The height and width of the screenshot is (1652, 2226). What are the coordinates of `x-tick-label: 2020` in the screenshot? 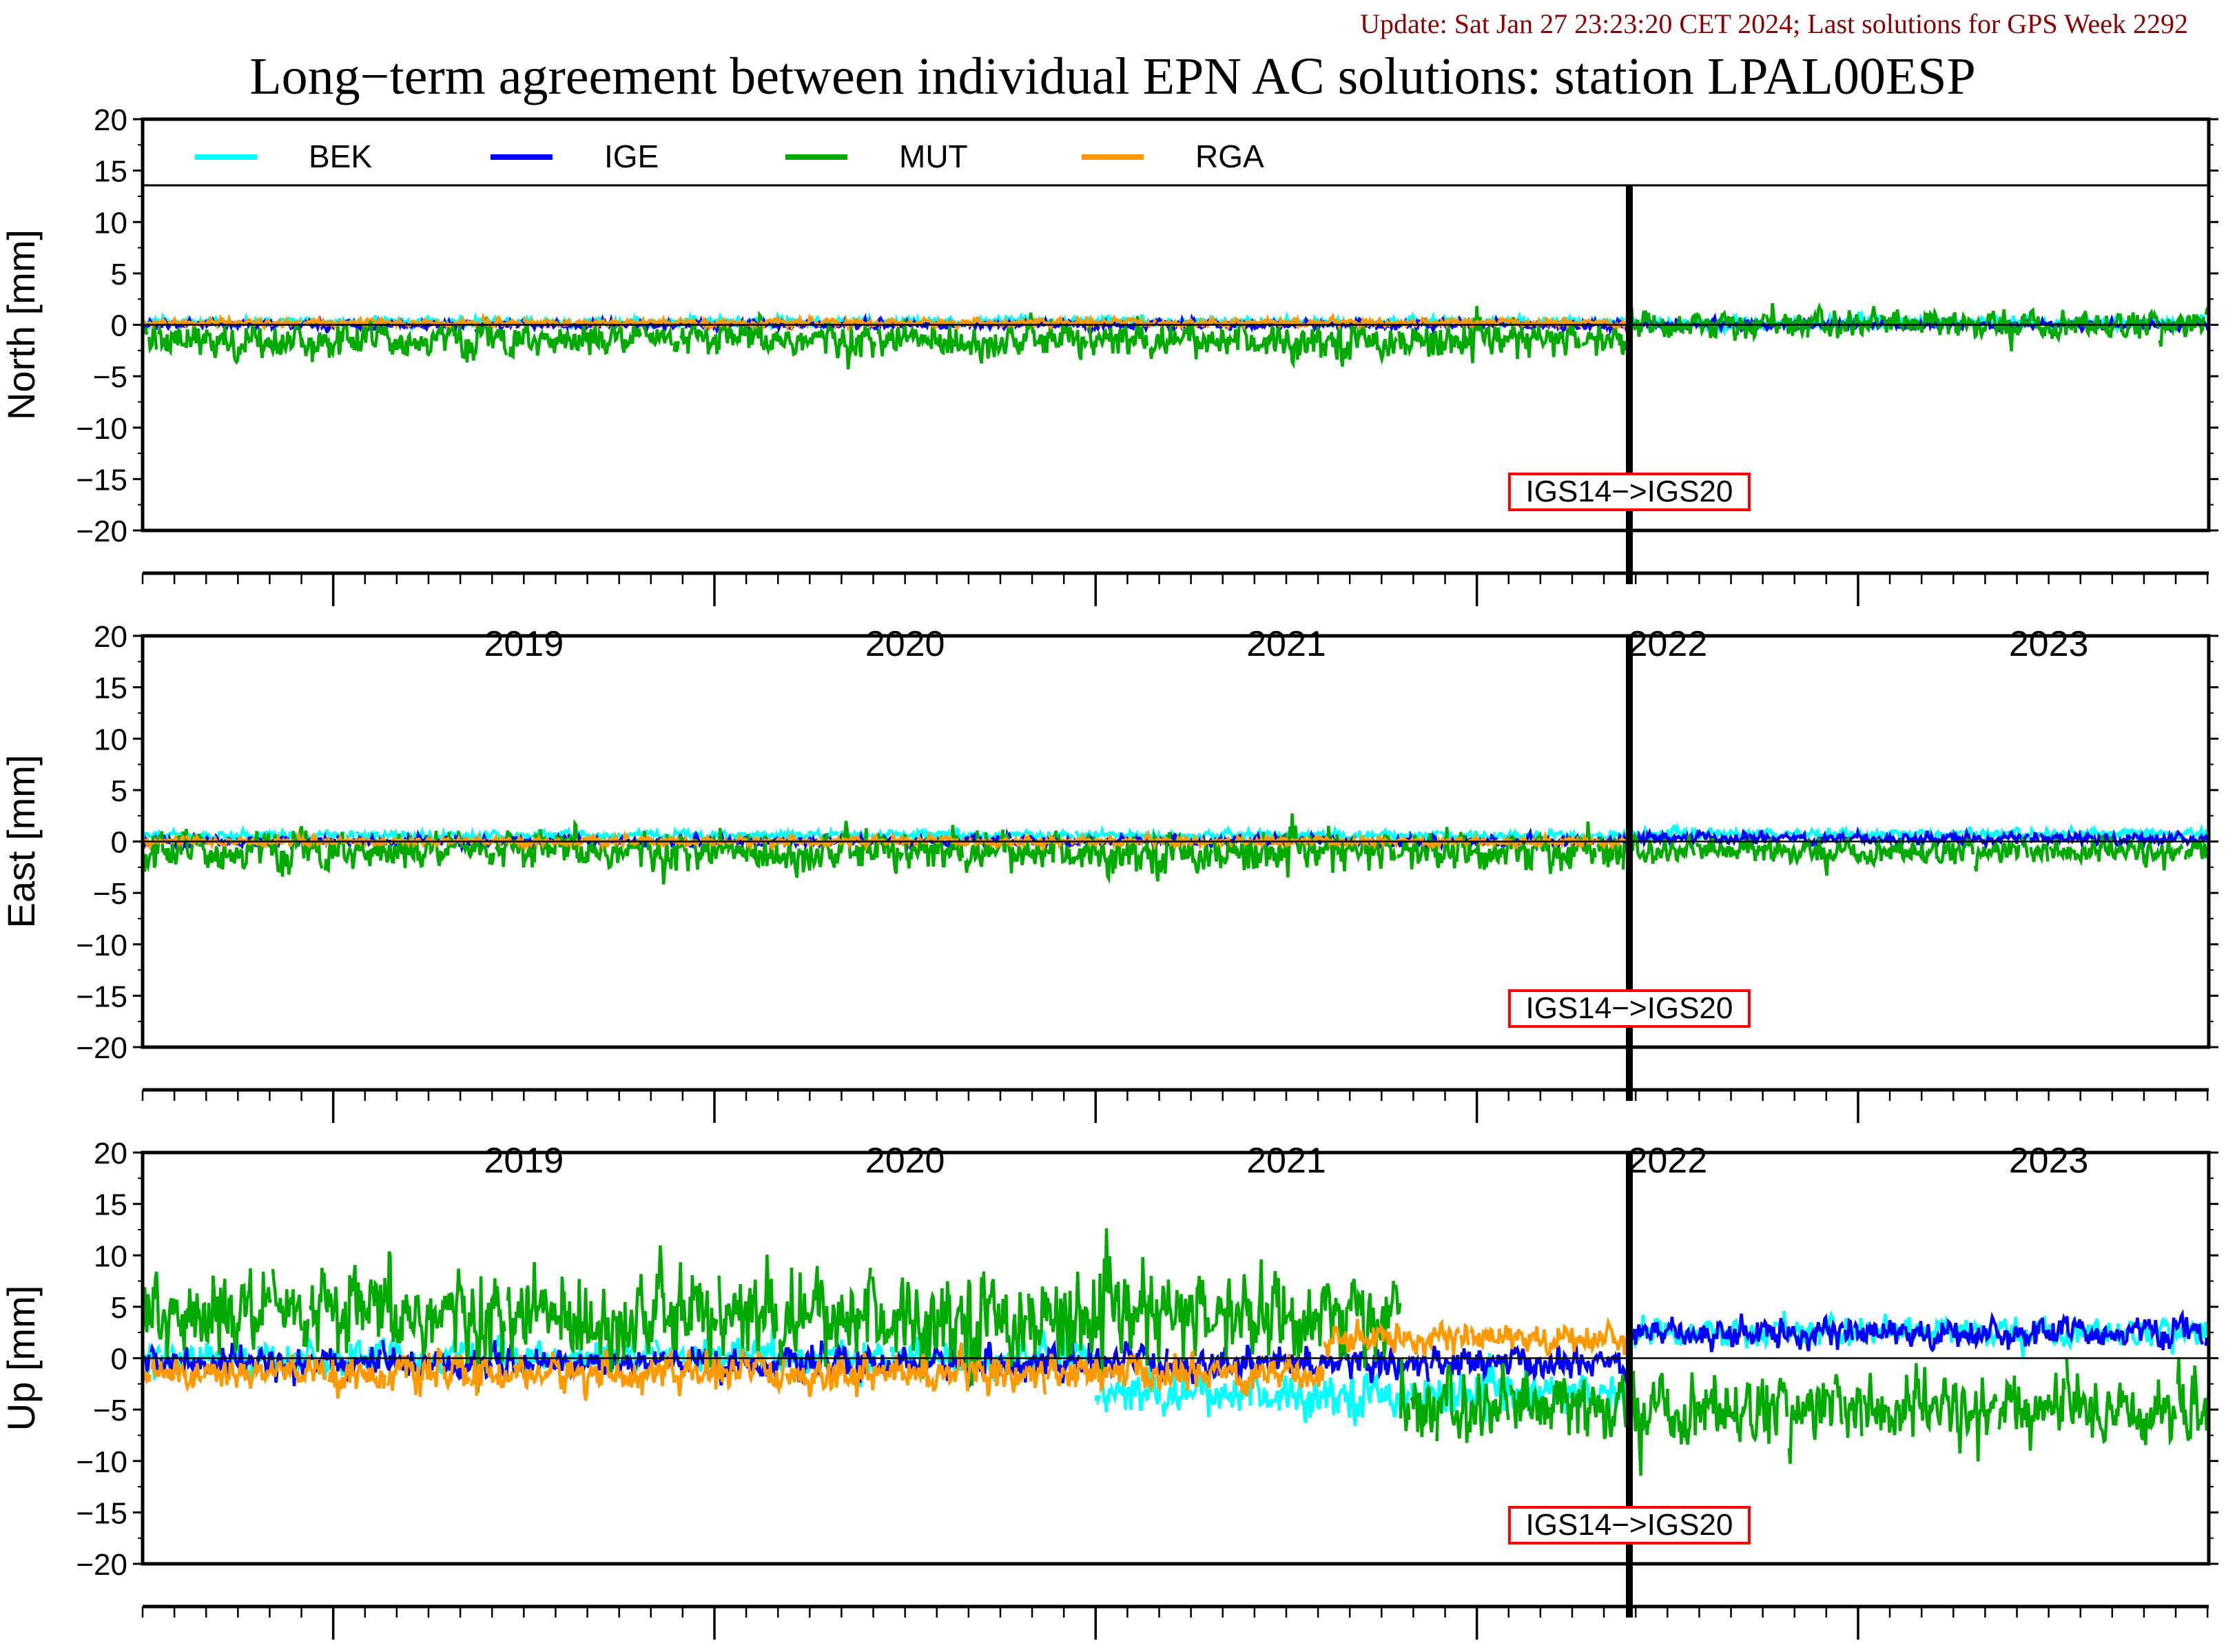 It's located at (905, 644).